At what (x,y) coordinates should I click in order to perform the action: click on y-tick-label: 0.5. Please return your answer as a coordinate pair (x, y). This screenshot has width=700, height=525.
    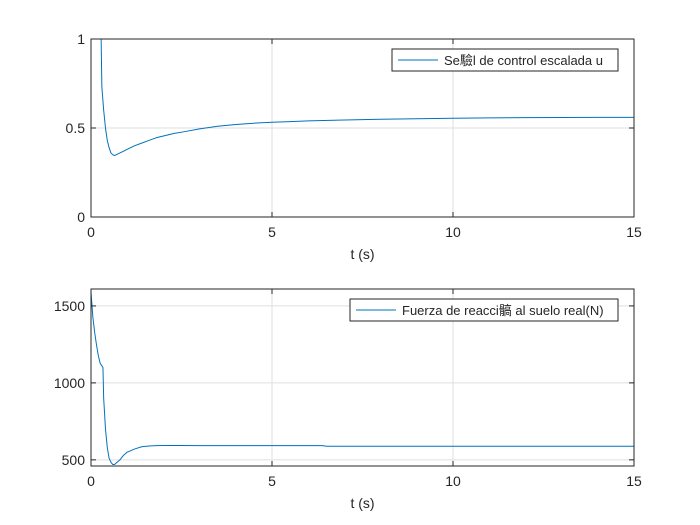
    Looking at the image, I should click on (76, 128).